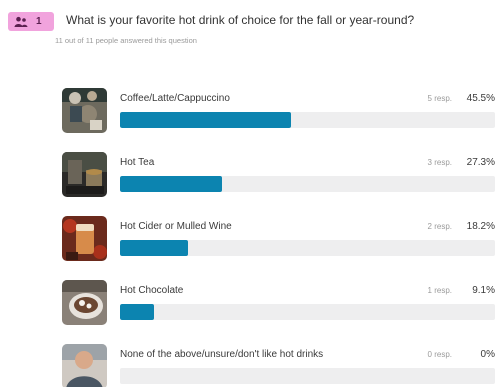  I want to click on option-response-count: 1 resp., so click(439, 290).